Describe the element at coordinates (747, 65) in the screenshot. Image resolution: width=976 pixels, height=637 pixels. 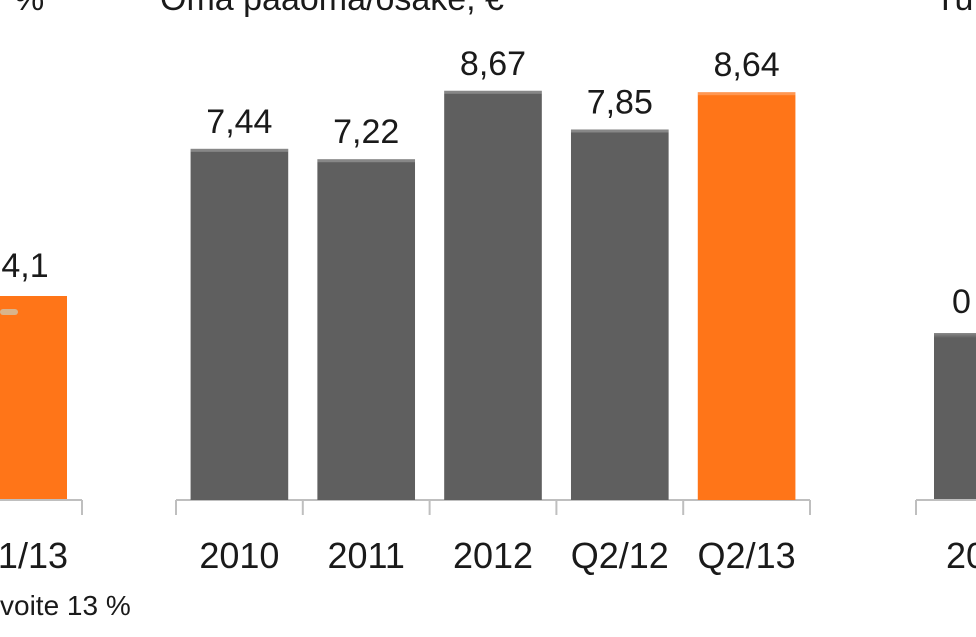
I see `value-label: 8,64` at that location.